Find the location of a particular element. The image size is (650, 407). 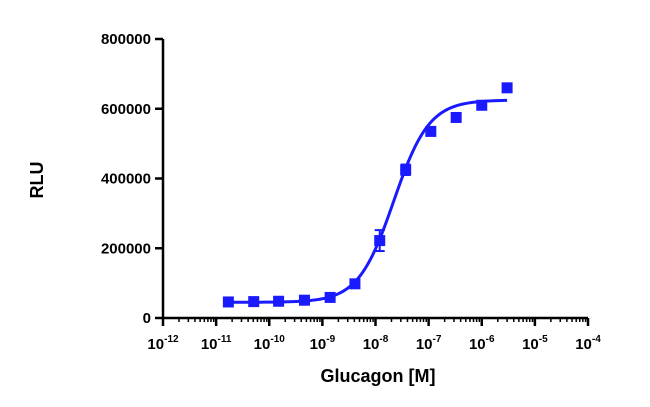

x-tick-label: 10⁻⁵ is located at coordinates (535, 343).